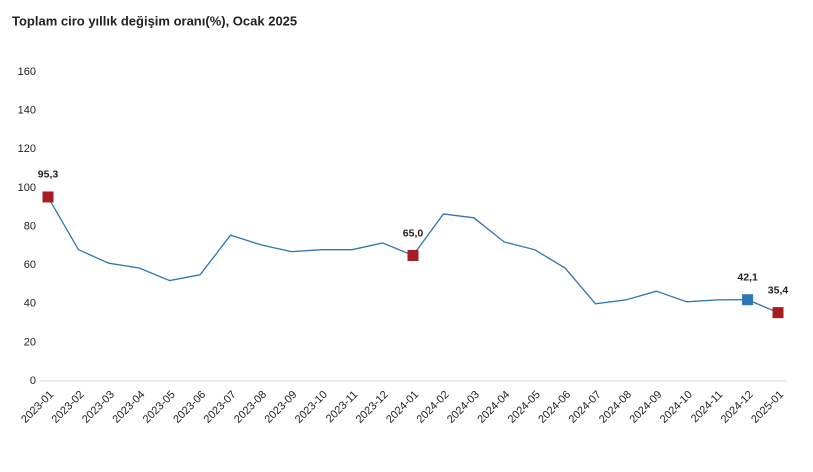 The image size is (813, 472). I want to click on x-tick-label: 2023-04, so click(128, 407).